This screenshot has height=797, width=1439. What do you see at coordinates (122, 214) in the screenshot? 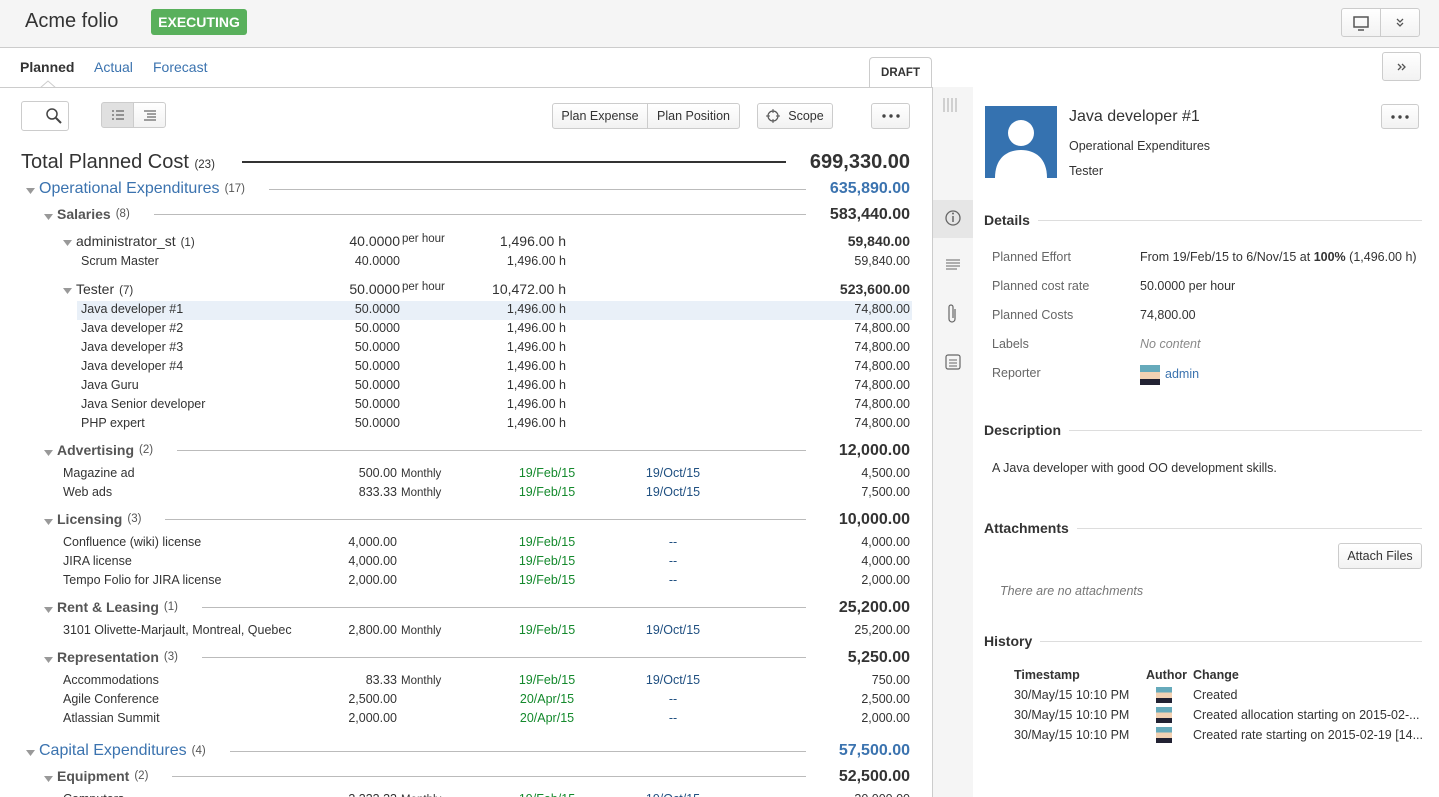
I see `group-count: (8)` at bounding box center [122, 214].